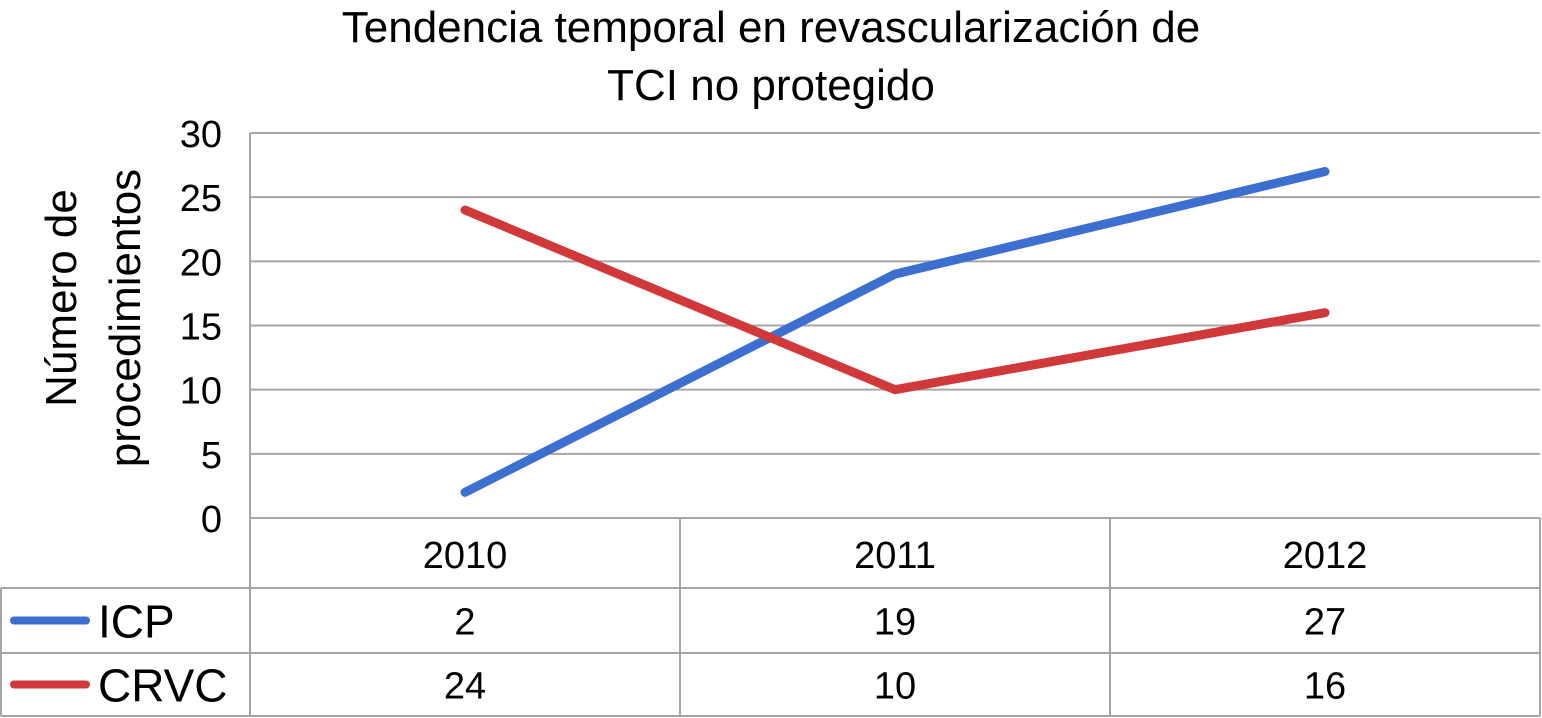 The width and height of the screenshot is (1542, 718). What do you see at coordinates (1325, 623) in the screenshot?
I see `table-cell: 27` at bounding box center [1325, 623].